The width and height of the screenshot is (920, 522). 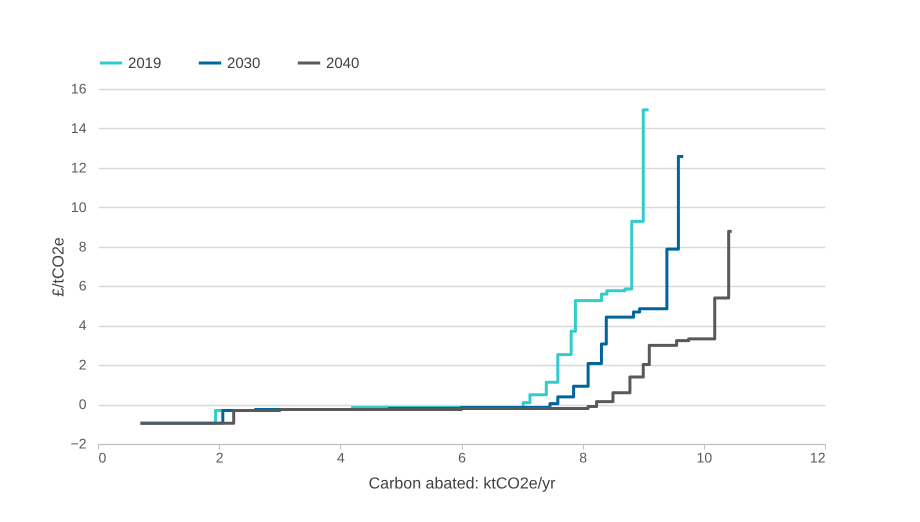 I want to click on legend-label: 2040, so click(x=343, y=63).